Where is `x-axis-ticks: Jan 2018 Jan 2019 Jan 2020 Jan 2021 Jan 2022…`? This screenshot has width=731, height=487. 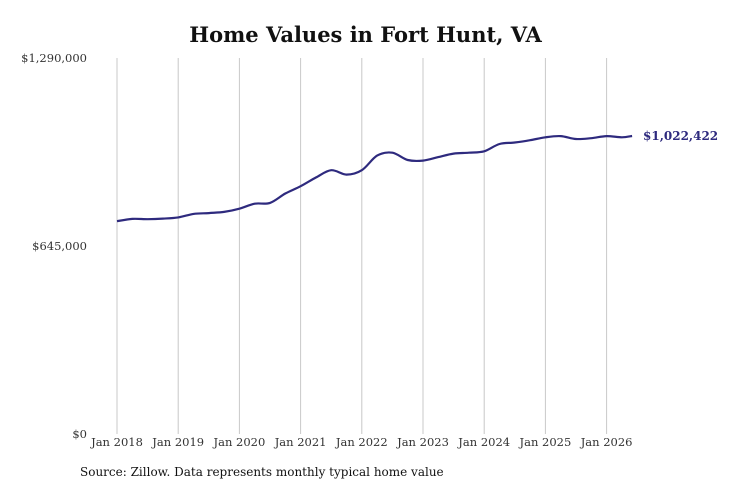 x-axis-ticks: Jan 2018 Jan 2019 Jan 2020 Jan 2021 Jan 2022… is located at coordinates (361, 442).